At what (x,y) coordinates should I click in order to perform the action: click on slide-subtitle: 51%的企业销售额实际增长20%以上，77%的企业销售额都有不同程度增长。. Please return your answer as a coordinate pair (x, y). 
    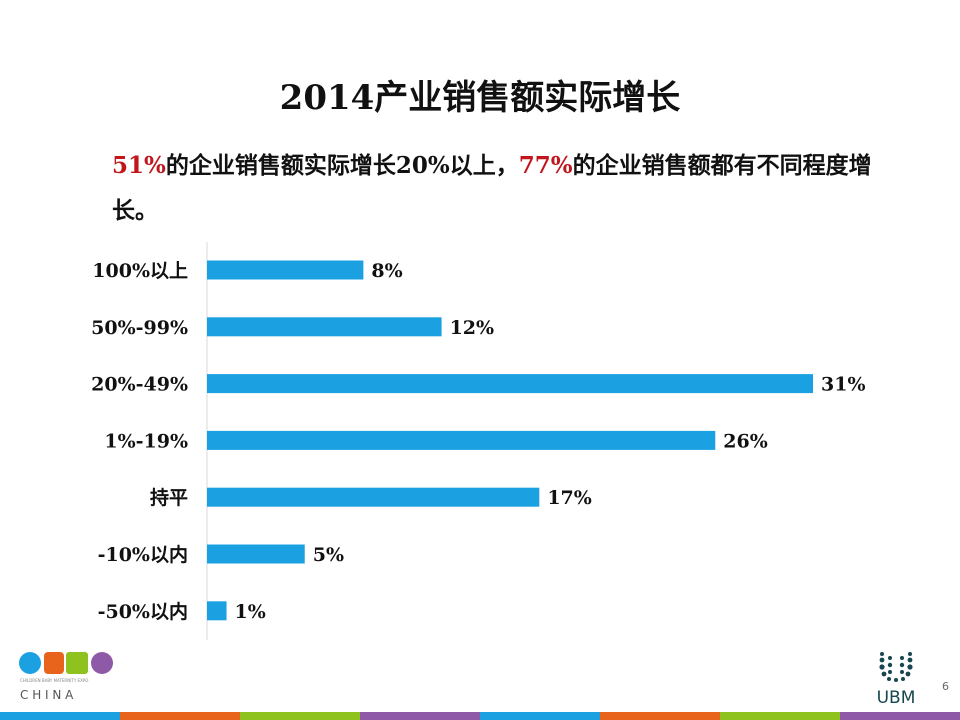
    Looking at the image, I should click on (502, 188).